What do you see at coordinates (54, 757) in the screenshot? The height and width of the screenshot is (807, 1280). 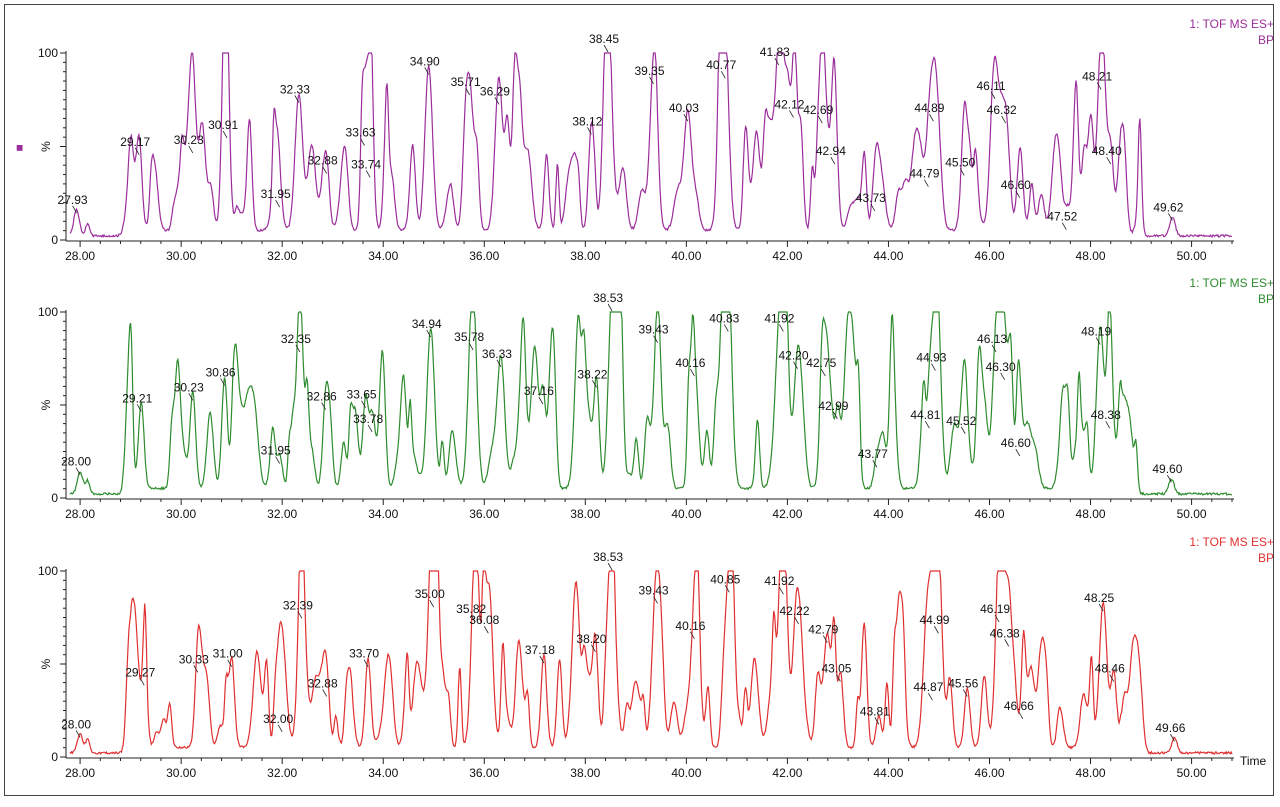 I see `y-tick-label-0: 0` at bounding box center [54, 757].